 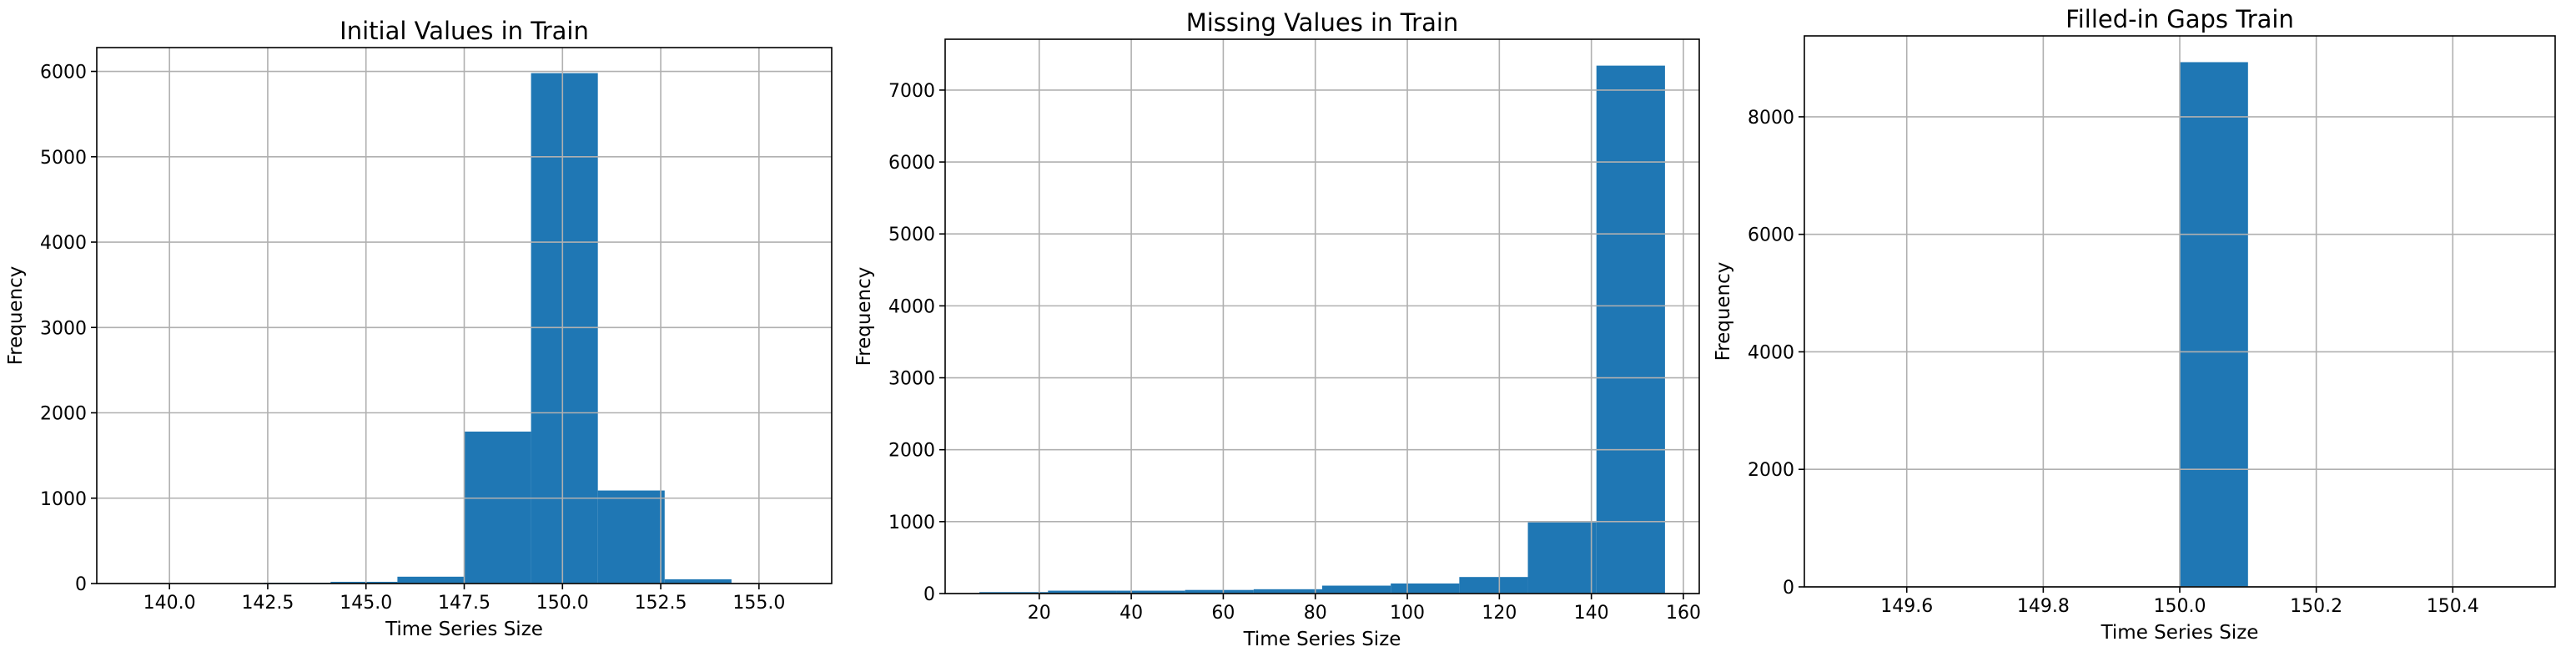 What do you see at coordinates (661, 603) in the screenshot?
I see `x-tick-label: 152.5` at bounding box center [661, 603].